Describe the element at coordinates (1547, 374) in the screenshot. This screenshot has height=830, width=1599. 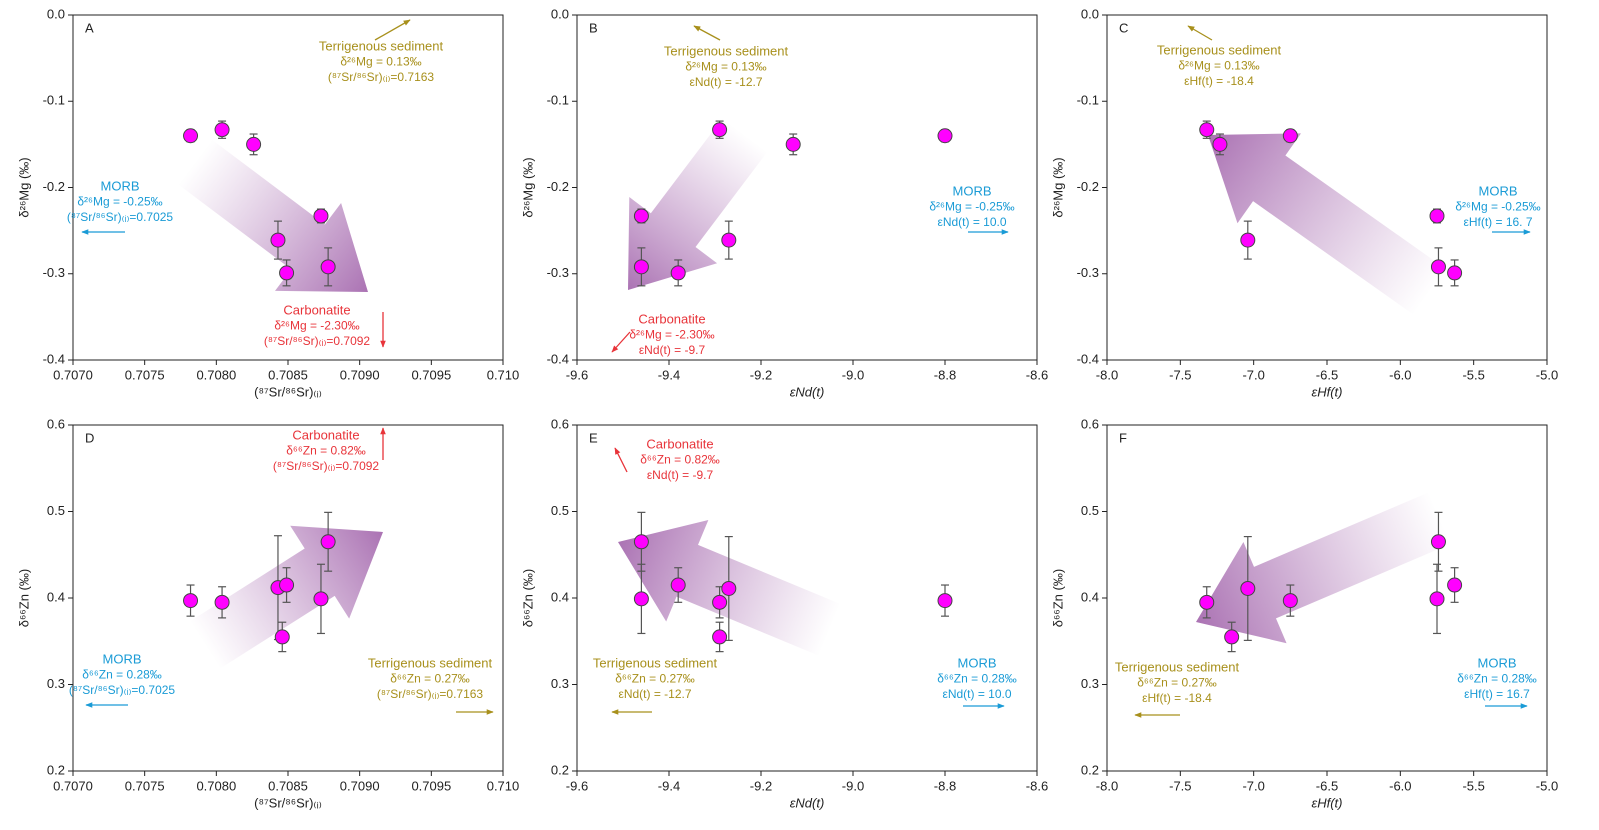
I see `x-tick-label: -5.0` at that location.